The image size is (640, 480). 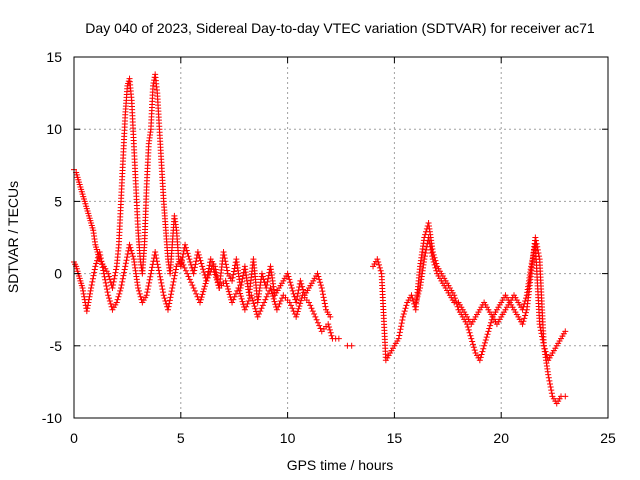 What do you see at coordinates (395, 438) in the screenshot?
I see `x-tick-label: 15` at bounding box center [395, 438].